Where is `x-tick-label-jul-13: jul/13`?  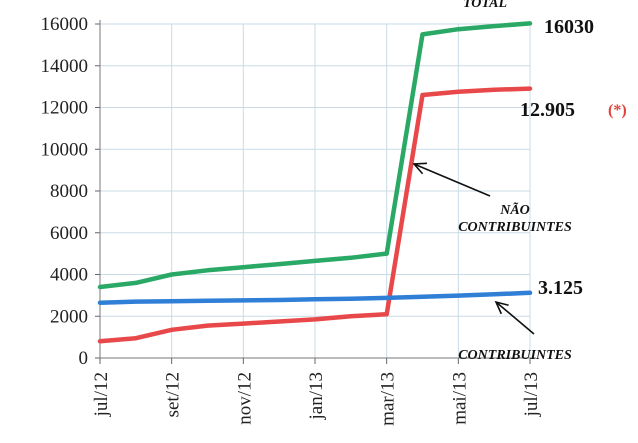
x-tick-label-jul-13: jul/13 is located at coordinates (531, 394).